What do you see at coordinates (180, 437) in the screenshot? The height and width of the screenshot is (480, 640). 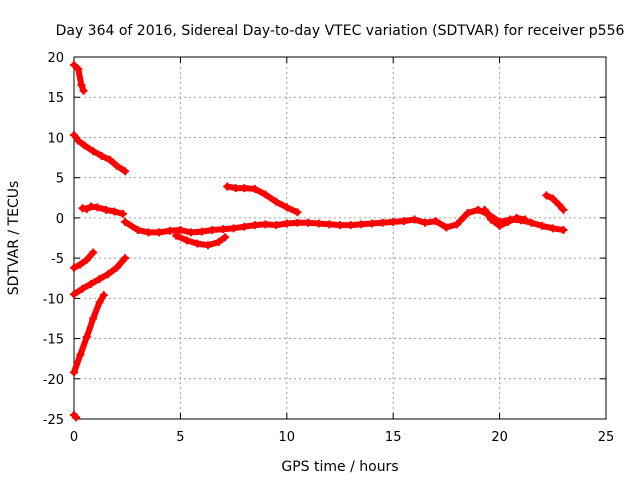 I see `x-tick-label: 5` at bounding box center [180, 437].